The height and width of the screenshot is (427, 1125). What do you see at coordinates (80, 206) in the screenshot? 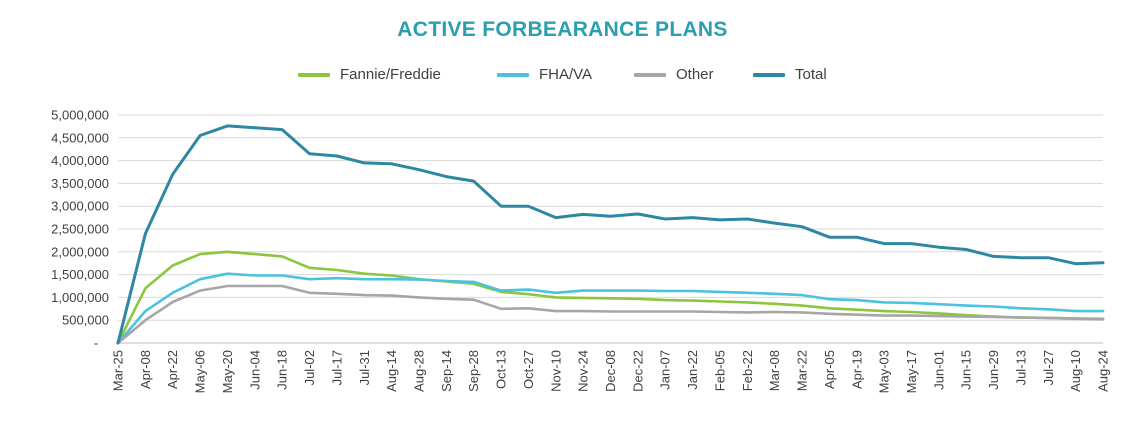
I see `y-tick-label: 3,000,000` at bounding box center [80, 206].